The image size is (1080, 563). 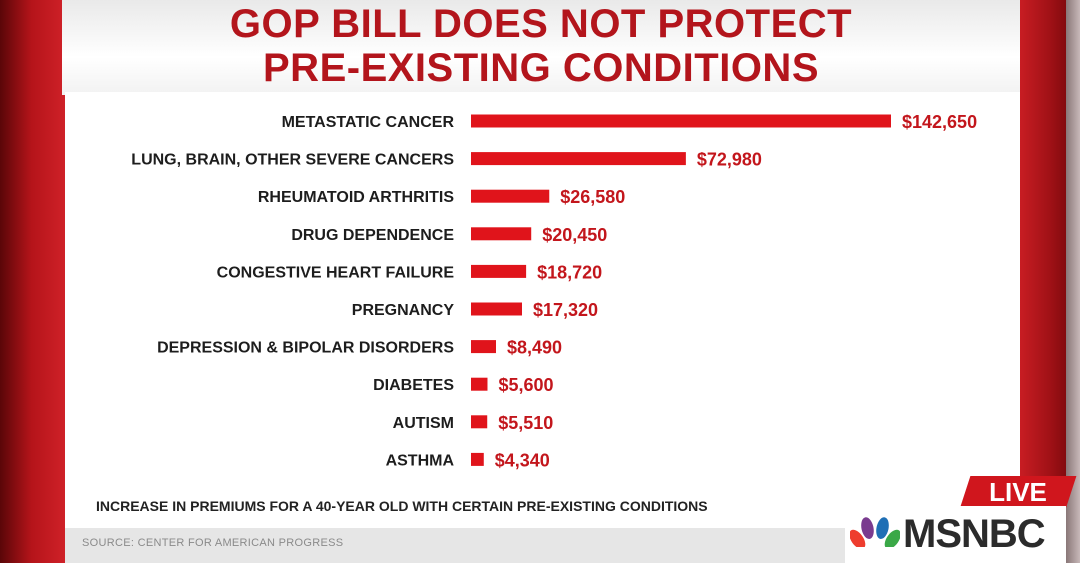 What do you see at coordinates (525, 385) in the screenshot?
I see `value-label: $5,600` at bounding box center [525, 385].